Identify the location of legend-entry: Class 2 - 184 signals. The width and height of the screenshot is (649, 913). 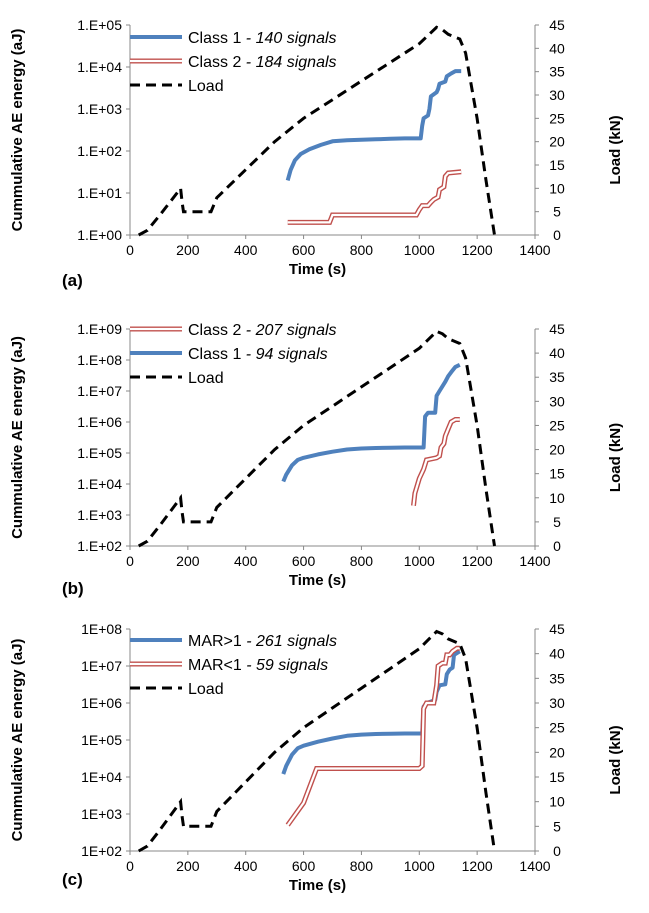
(262, 62).